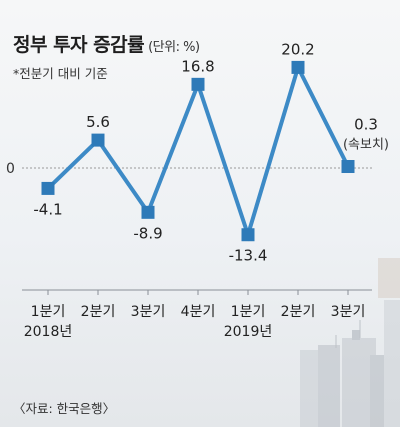  What do you see at coordinates (10, 169) in the screenshot?
I see `zero-label: 0` at bounding box center [10, 169].